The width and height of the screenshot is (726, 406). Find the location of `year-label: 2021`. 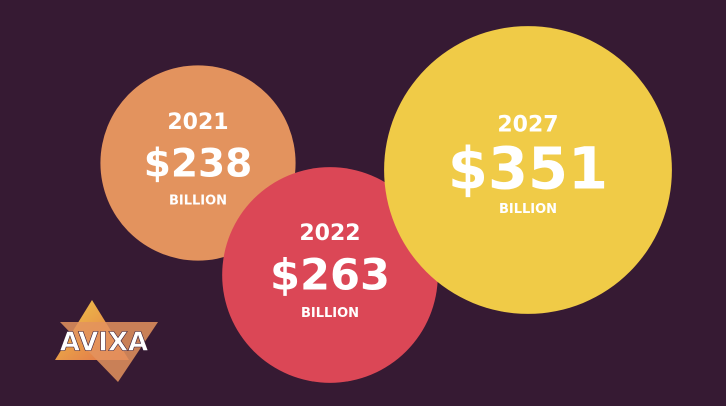

year-label: 2021 is located at coordinates (197, 122).